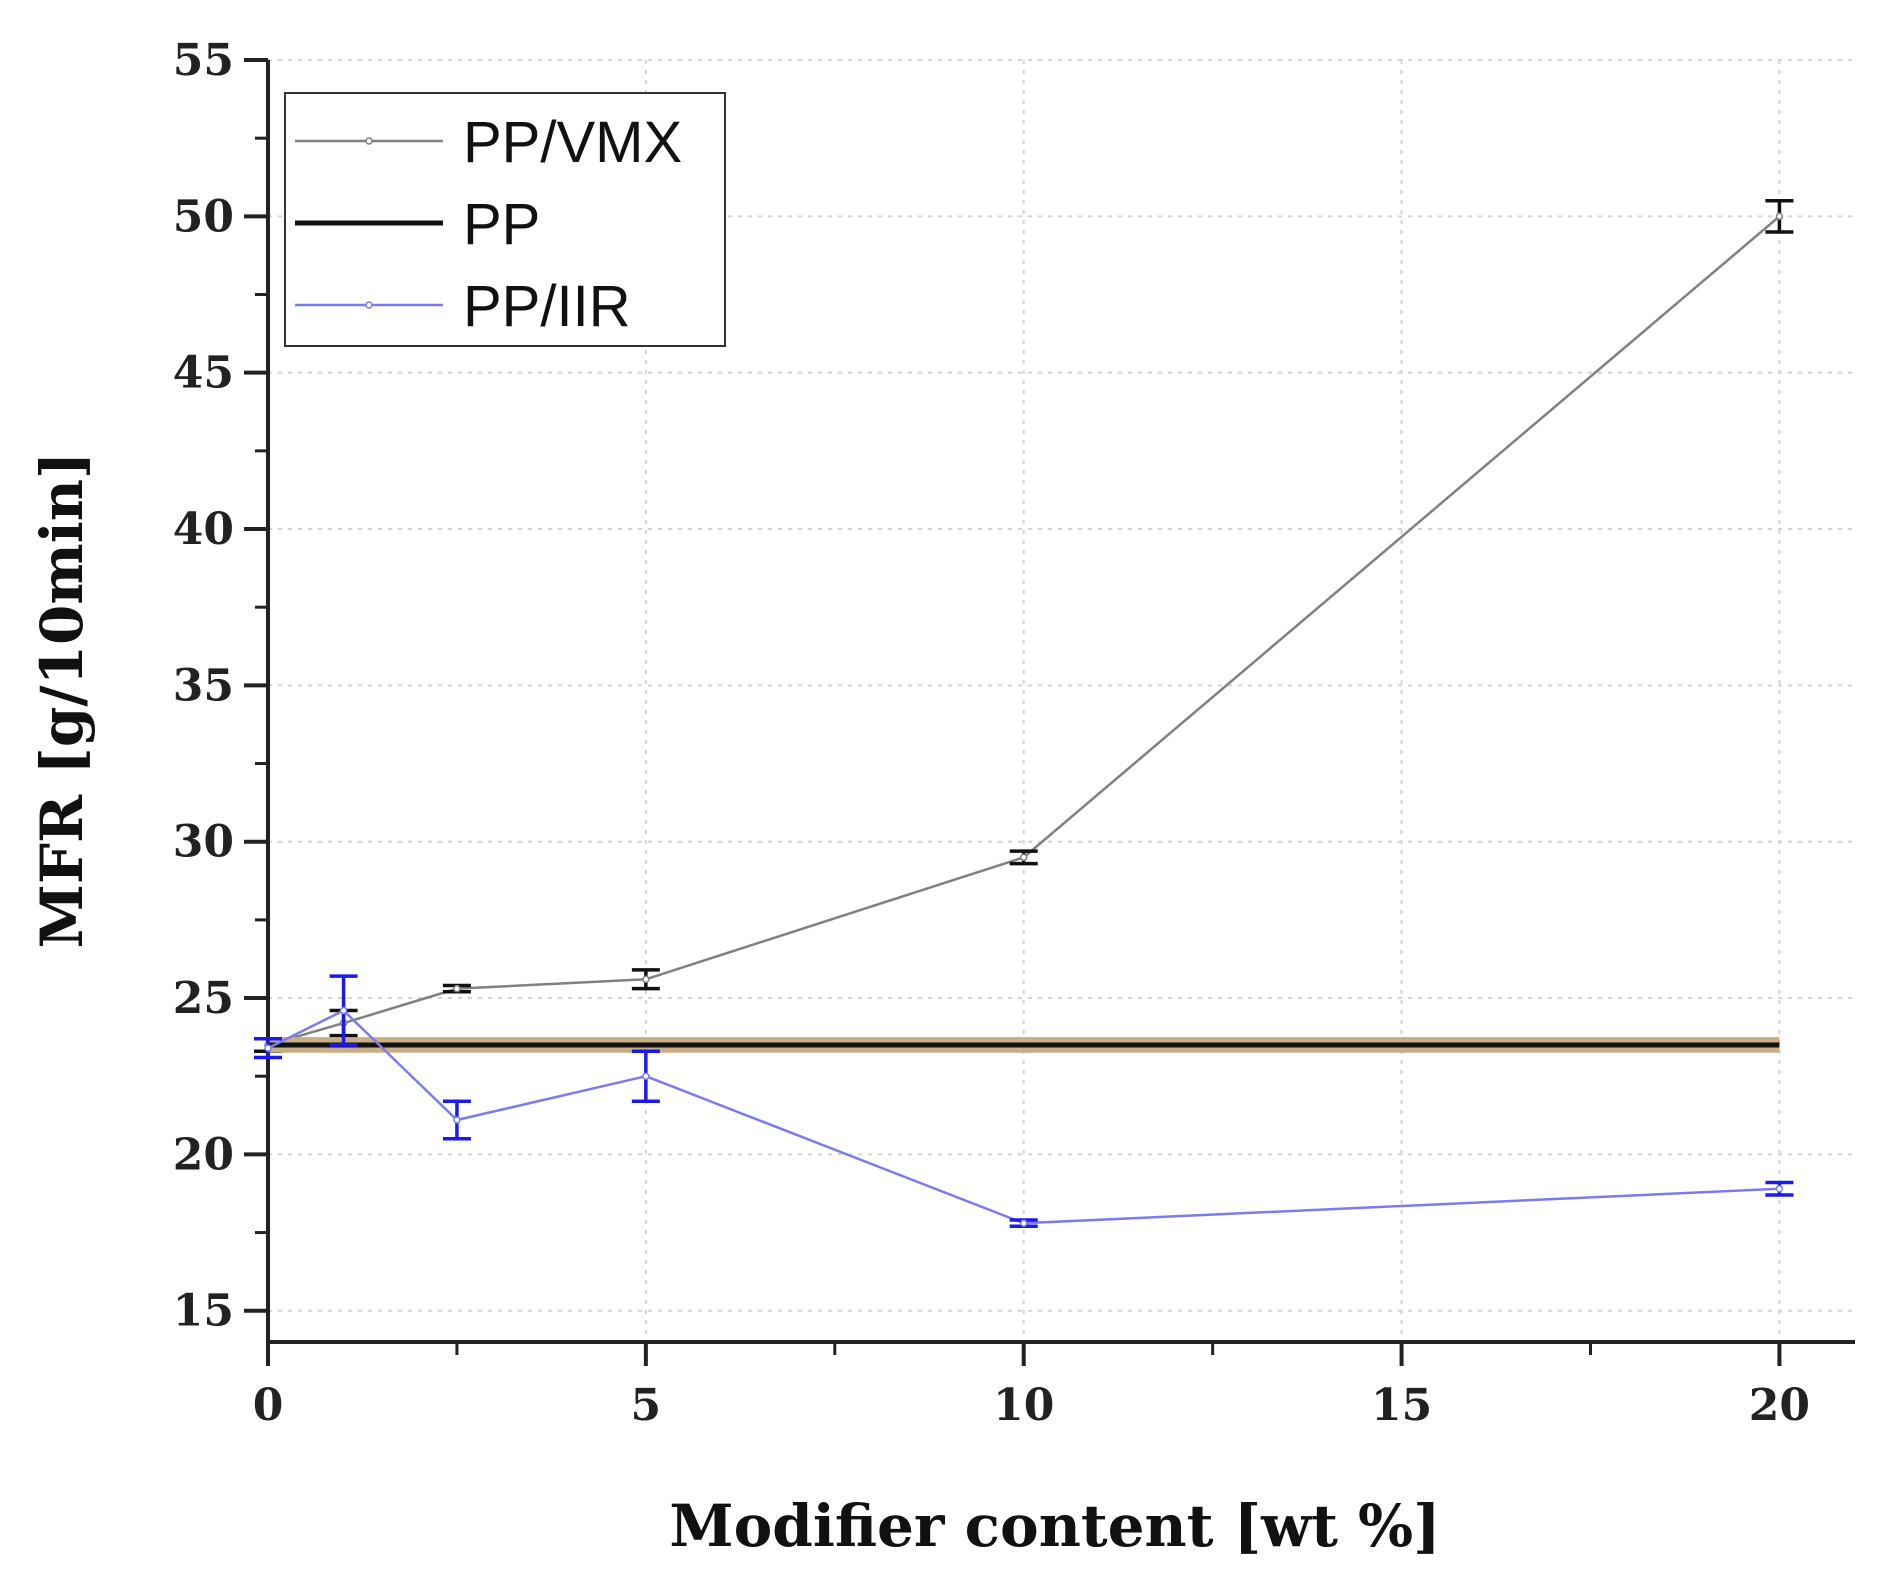 Image resolution: width=1883 pixels, height=1588 pixels. What do you see at coordinates (1779, 1405) in the screenshot?
I see `x-tick-label: 20` at bounding box center [1779, 1405].